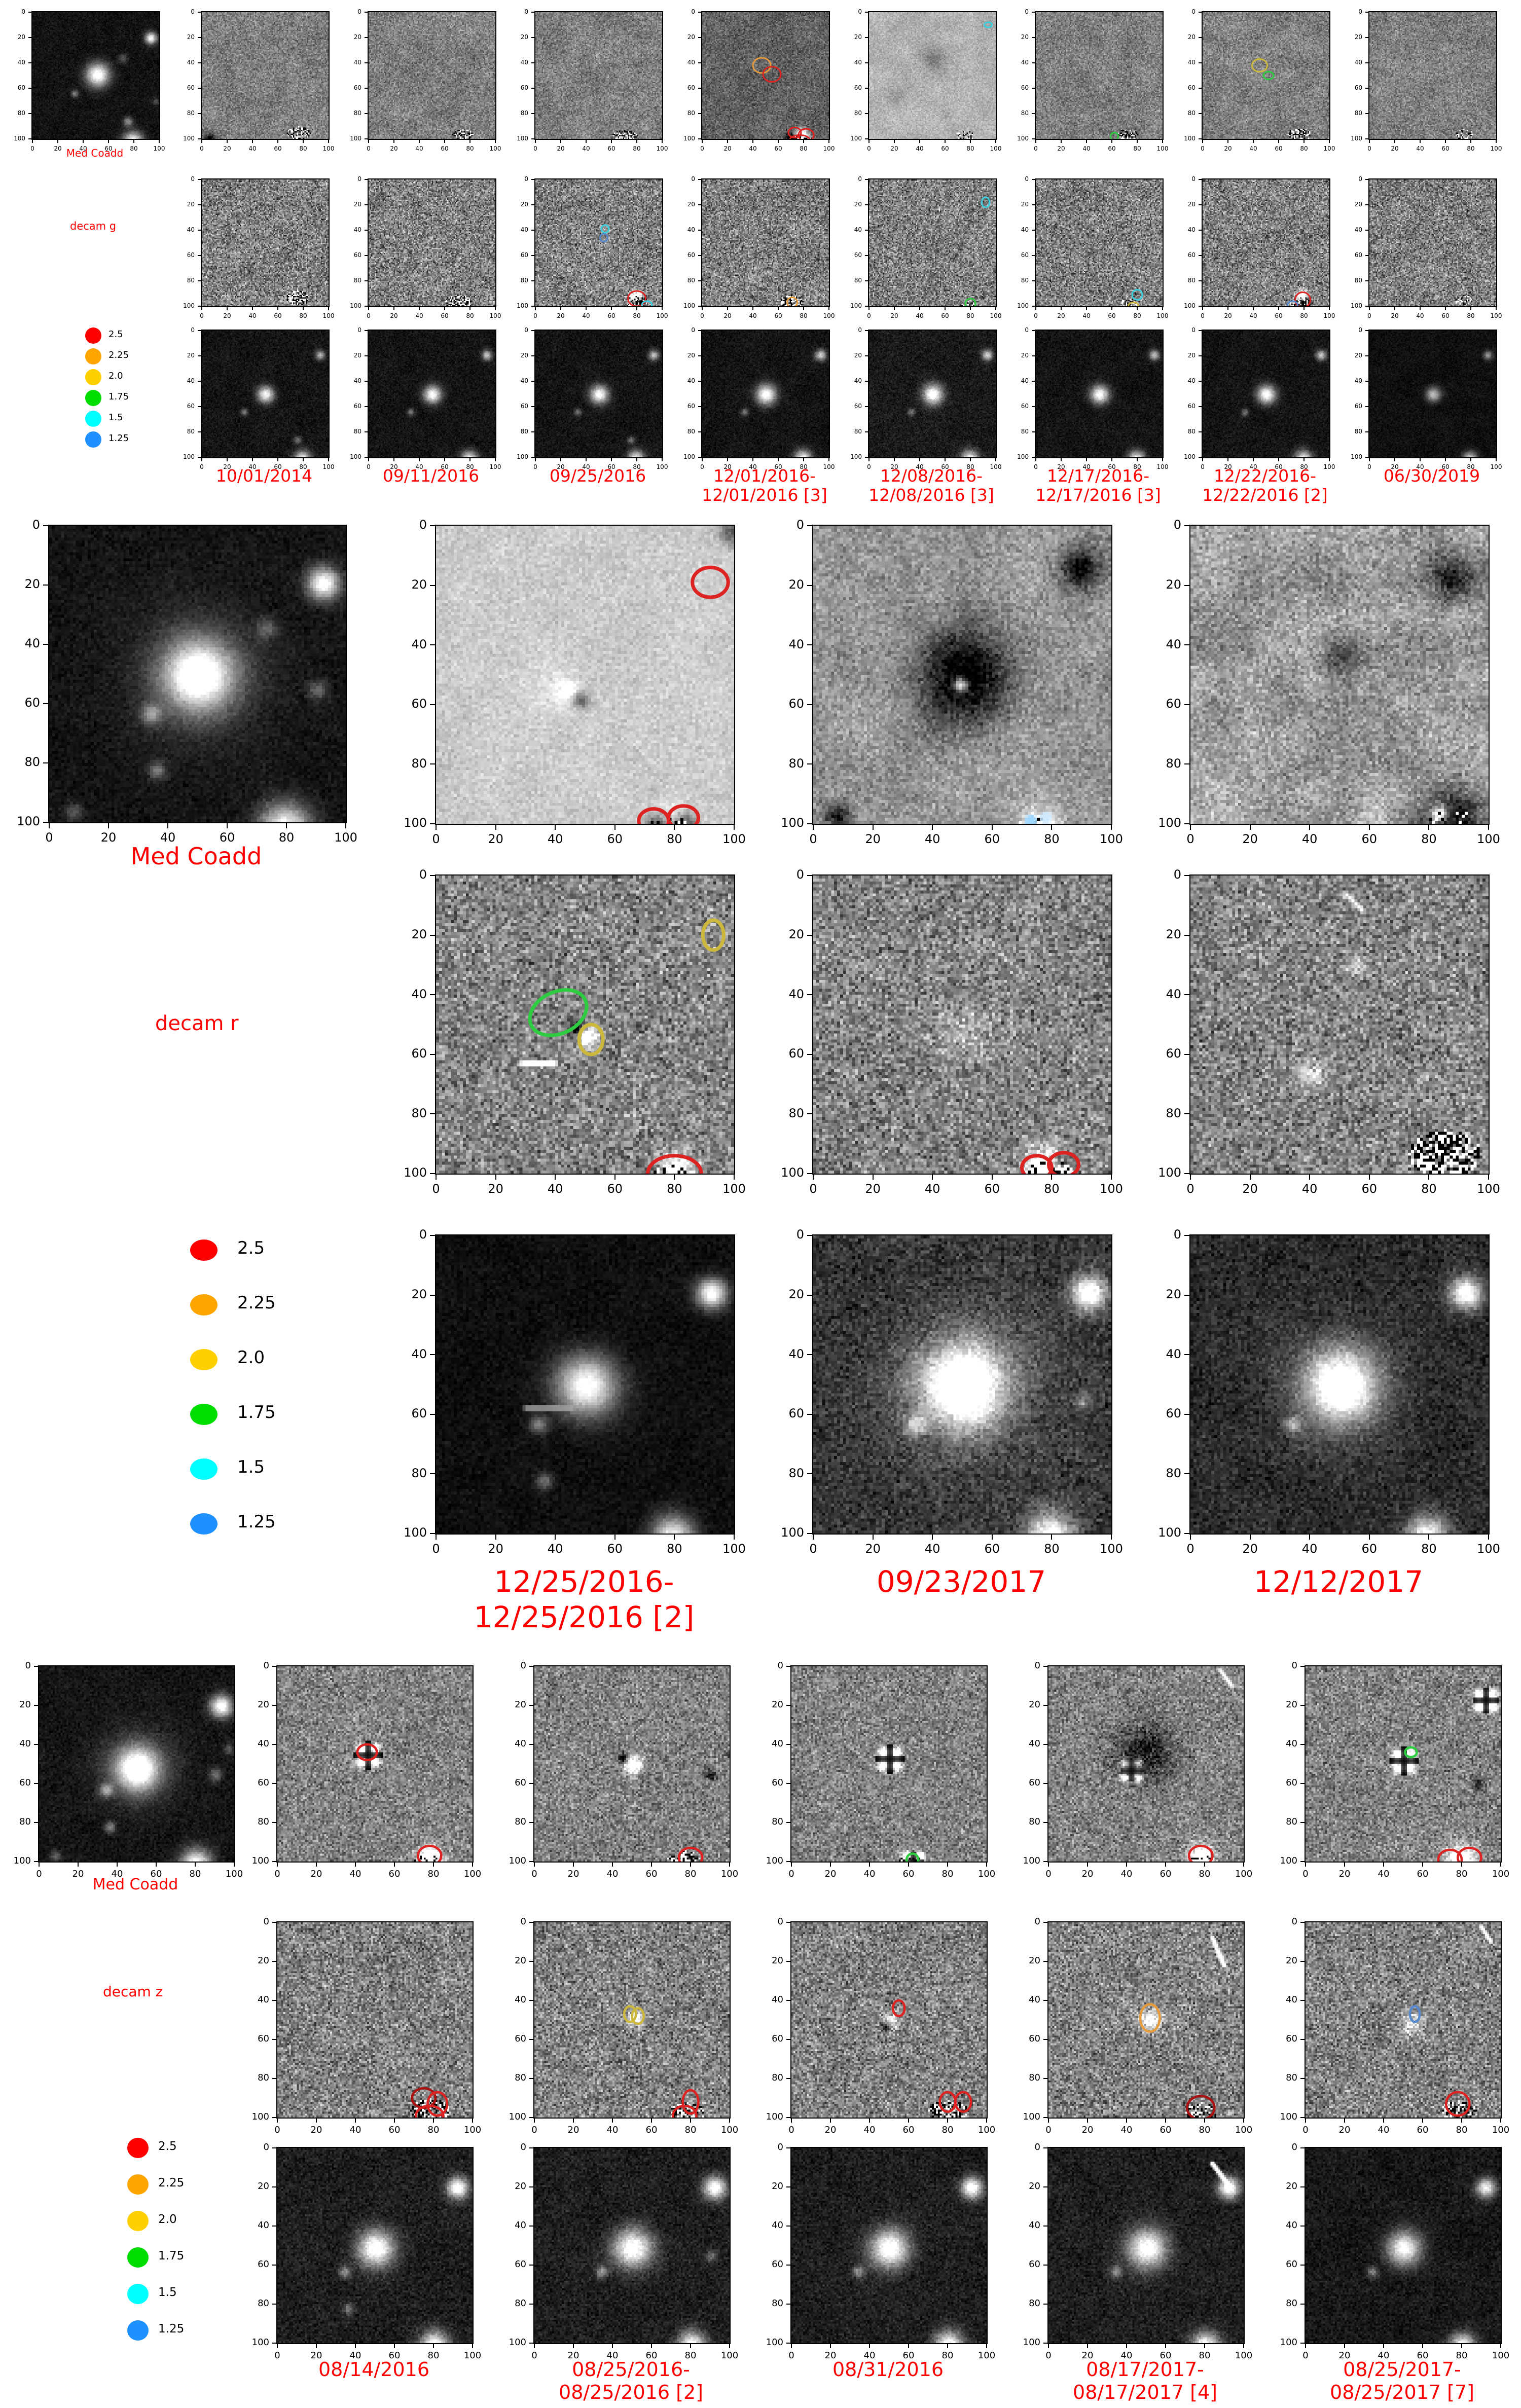  I want to click on cutout-panel-r-r3-c3-image, so click(1339, 1384).